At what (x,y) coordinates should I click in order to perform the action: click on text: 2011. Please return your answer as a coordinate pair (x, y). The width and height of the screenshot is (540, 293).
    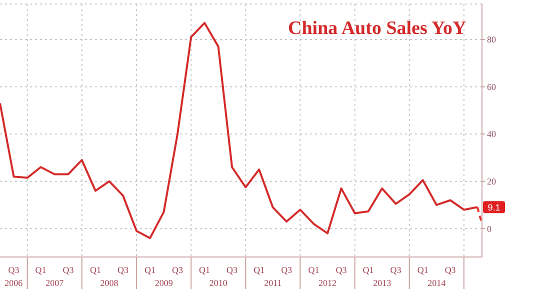
    Looking at the image, I should click on (273, 283).